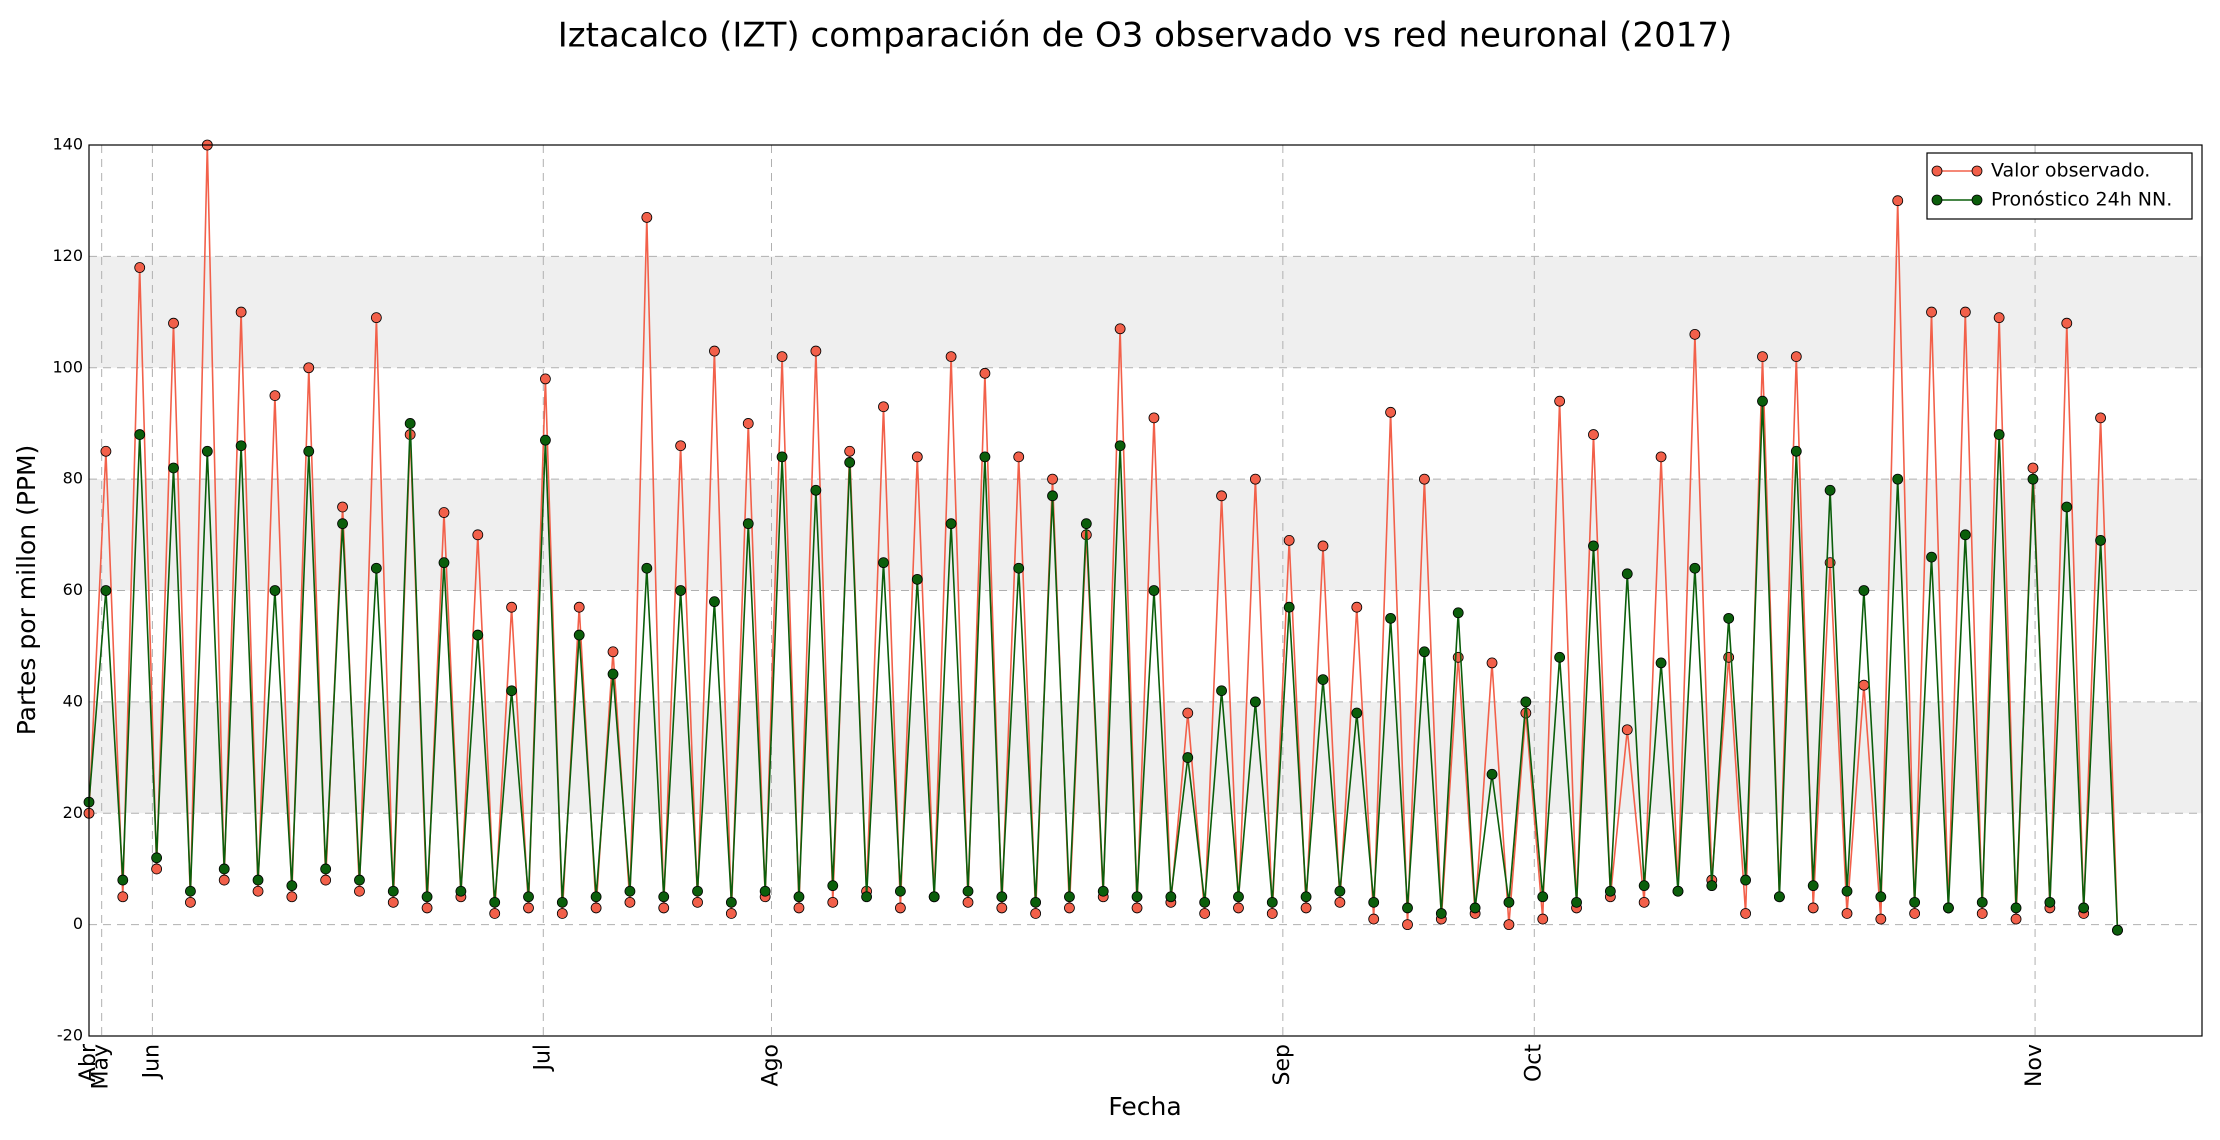 Image resolution: width=2220 pixels, height=1140 pixels. I want to click on y-tick-label: 80, so click(73, 478).